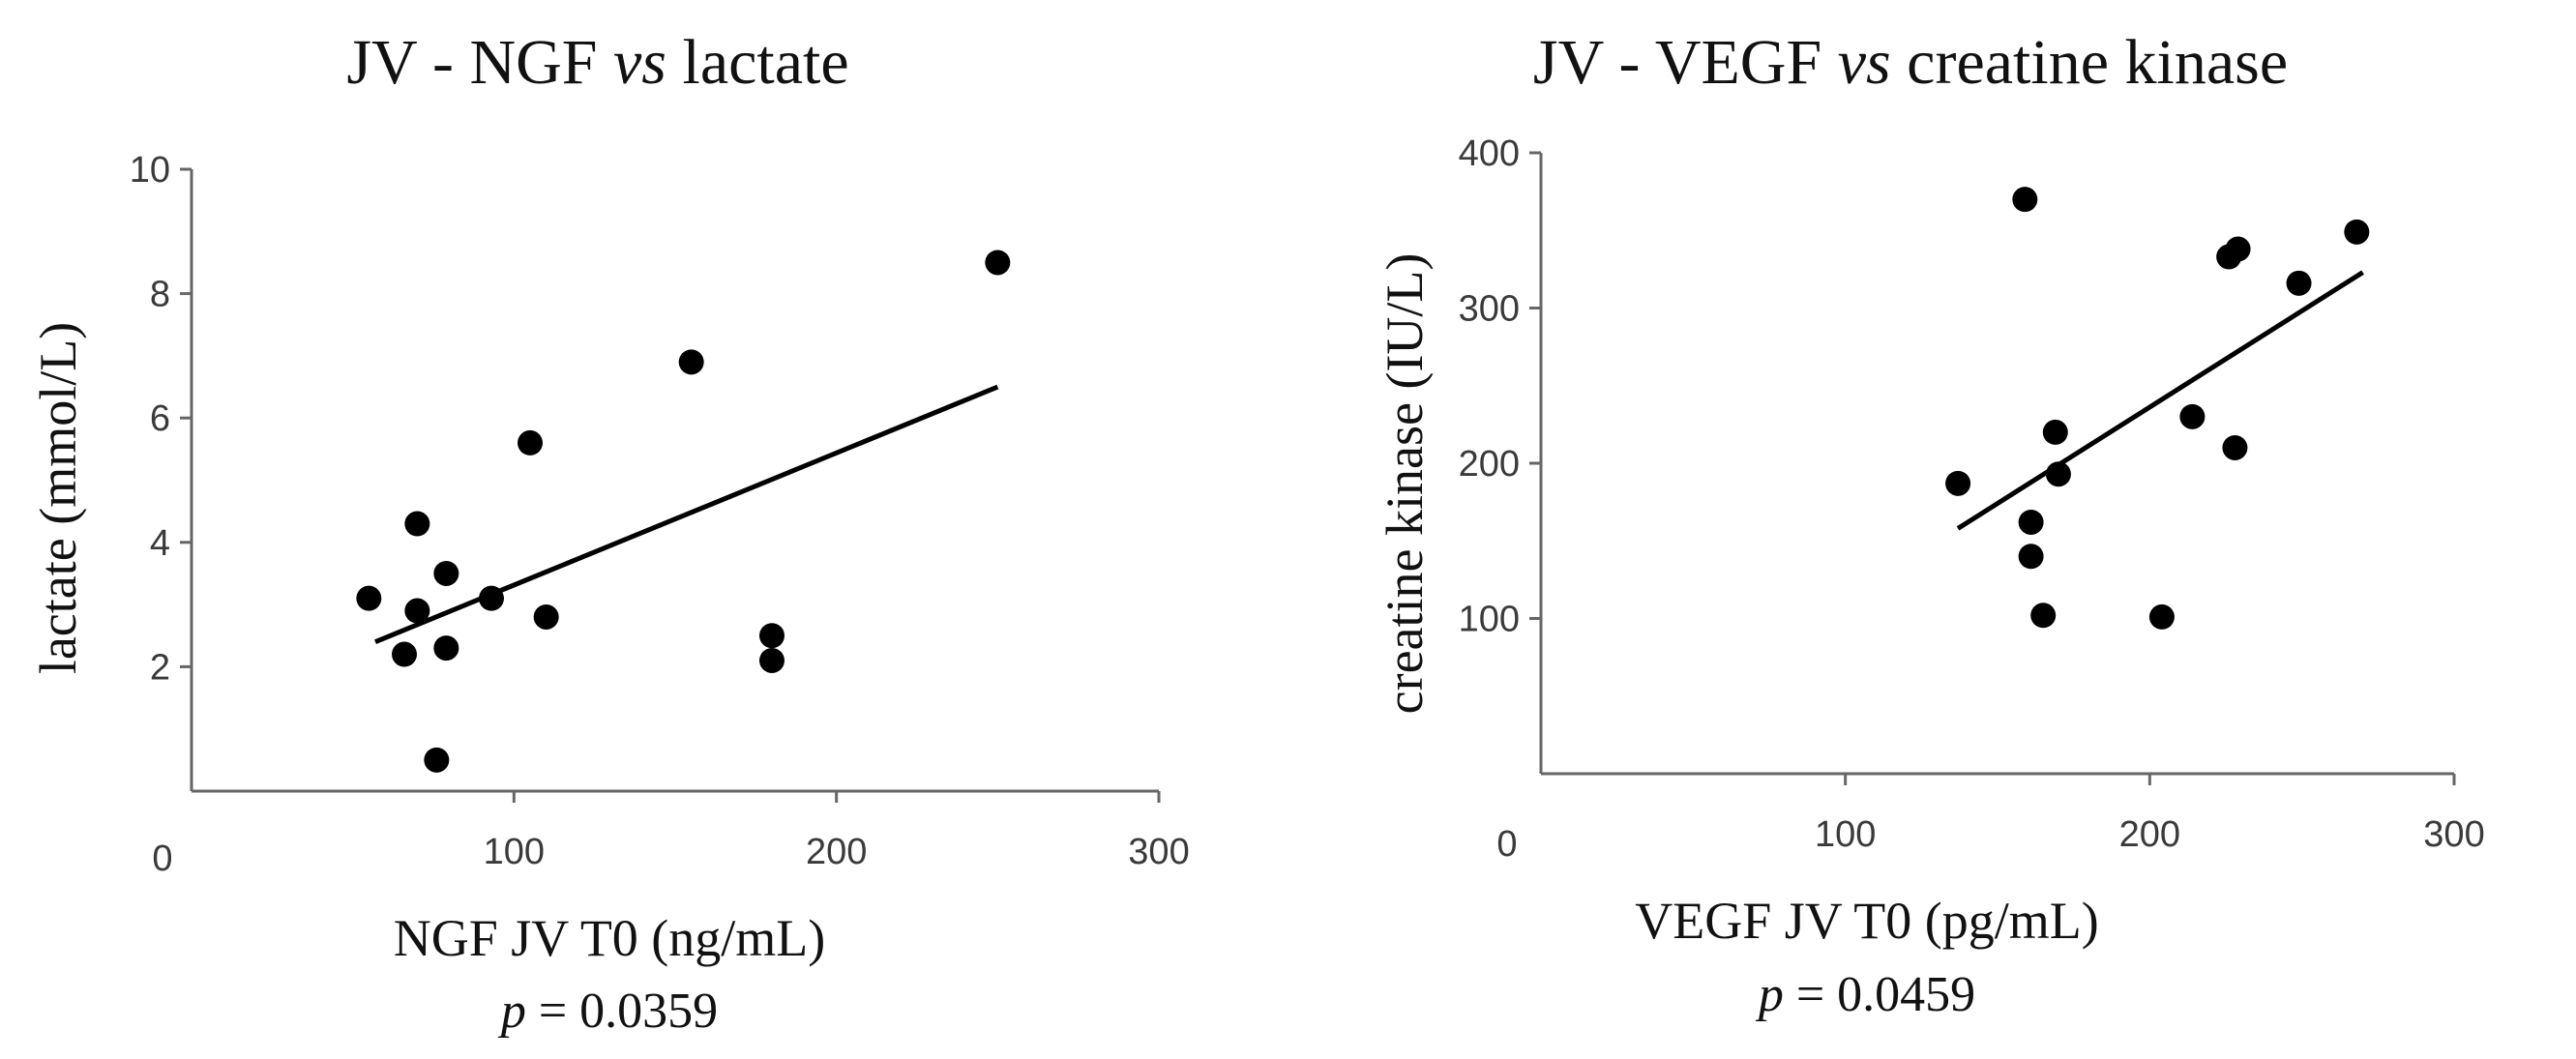 The image size is (2576, 1059). I want to click on y-tick-label: 400, so click(1489, 153).